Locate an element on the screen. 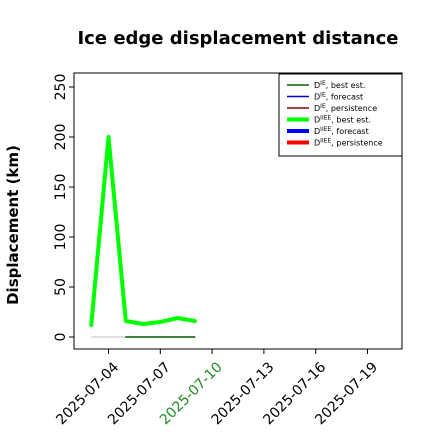 The width and height of the screenshot is (440, 440). legend-label: DIE, forecast is located at coordinates (338, 97).